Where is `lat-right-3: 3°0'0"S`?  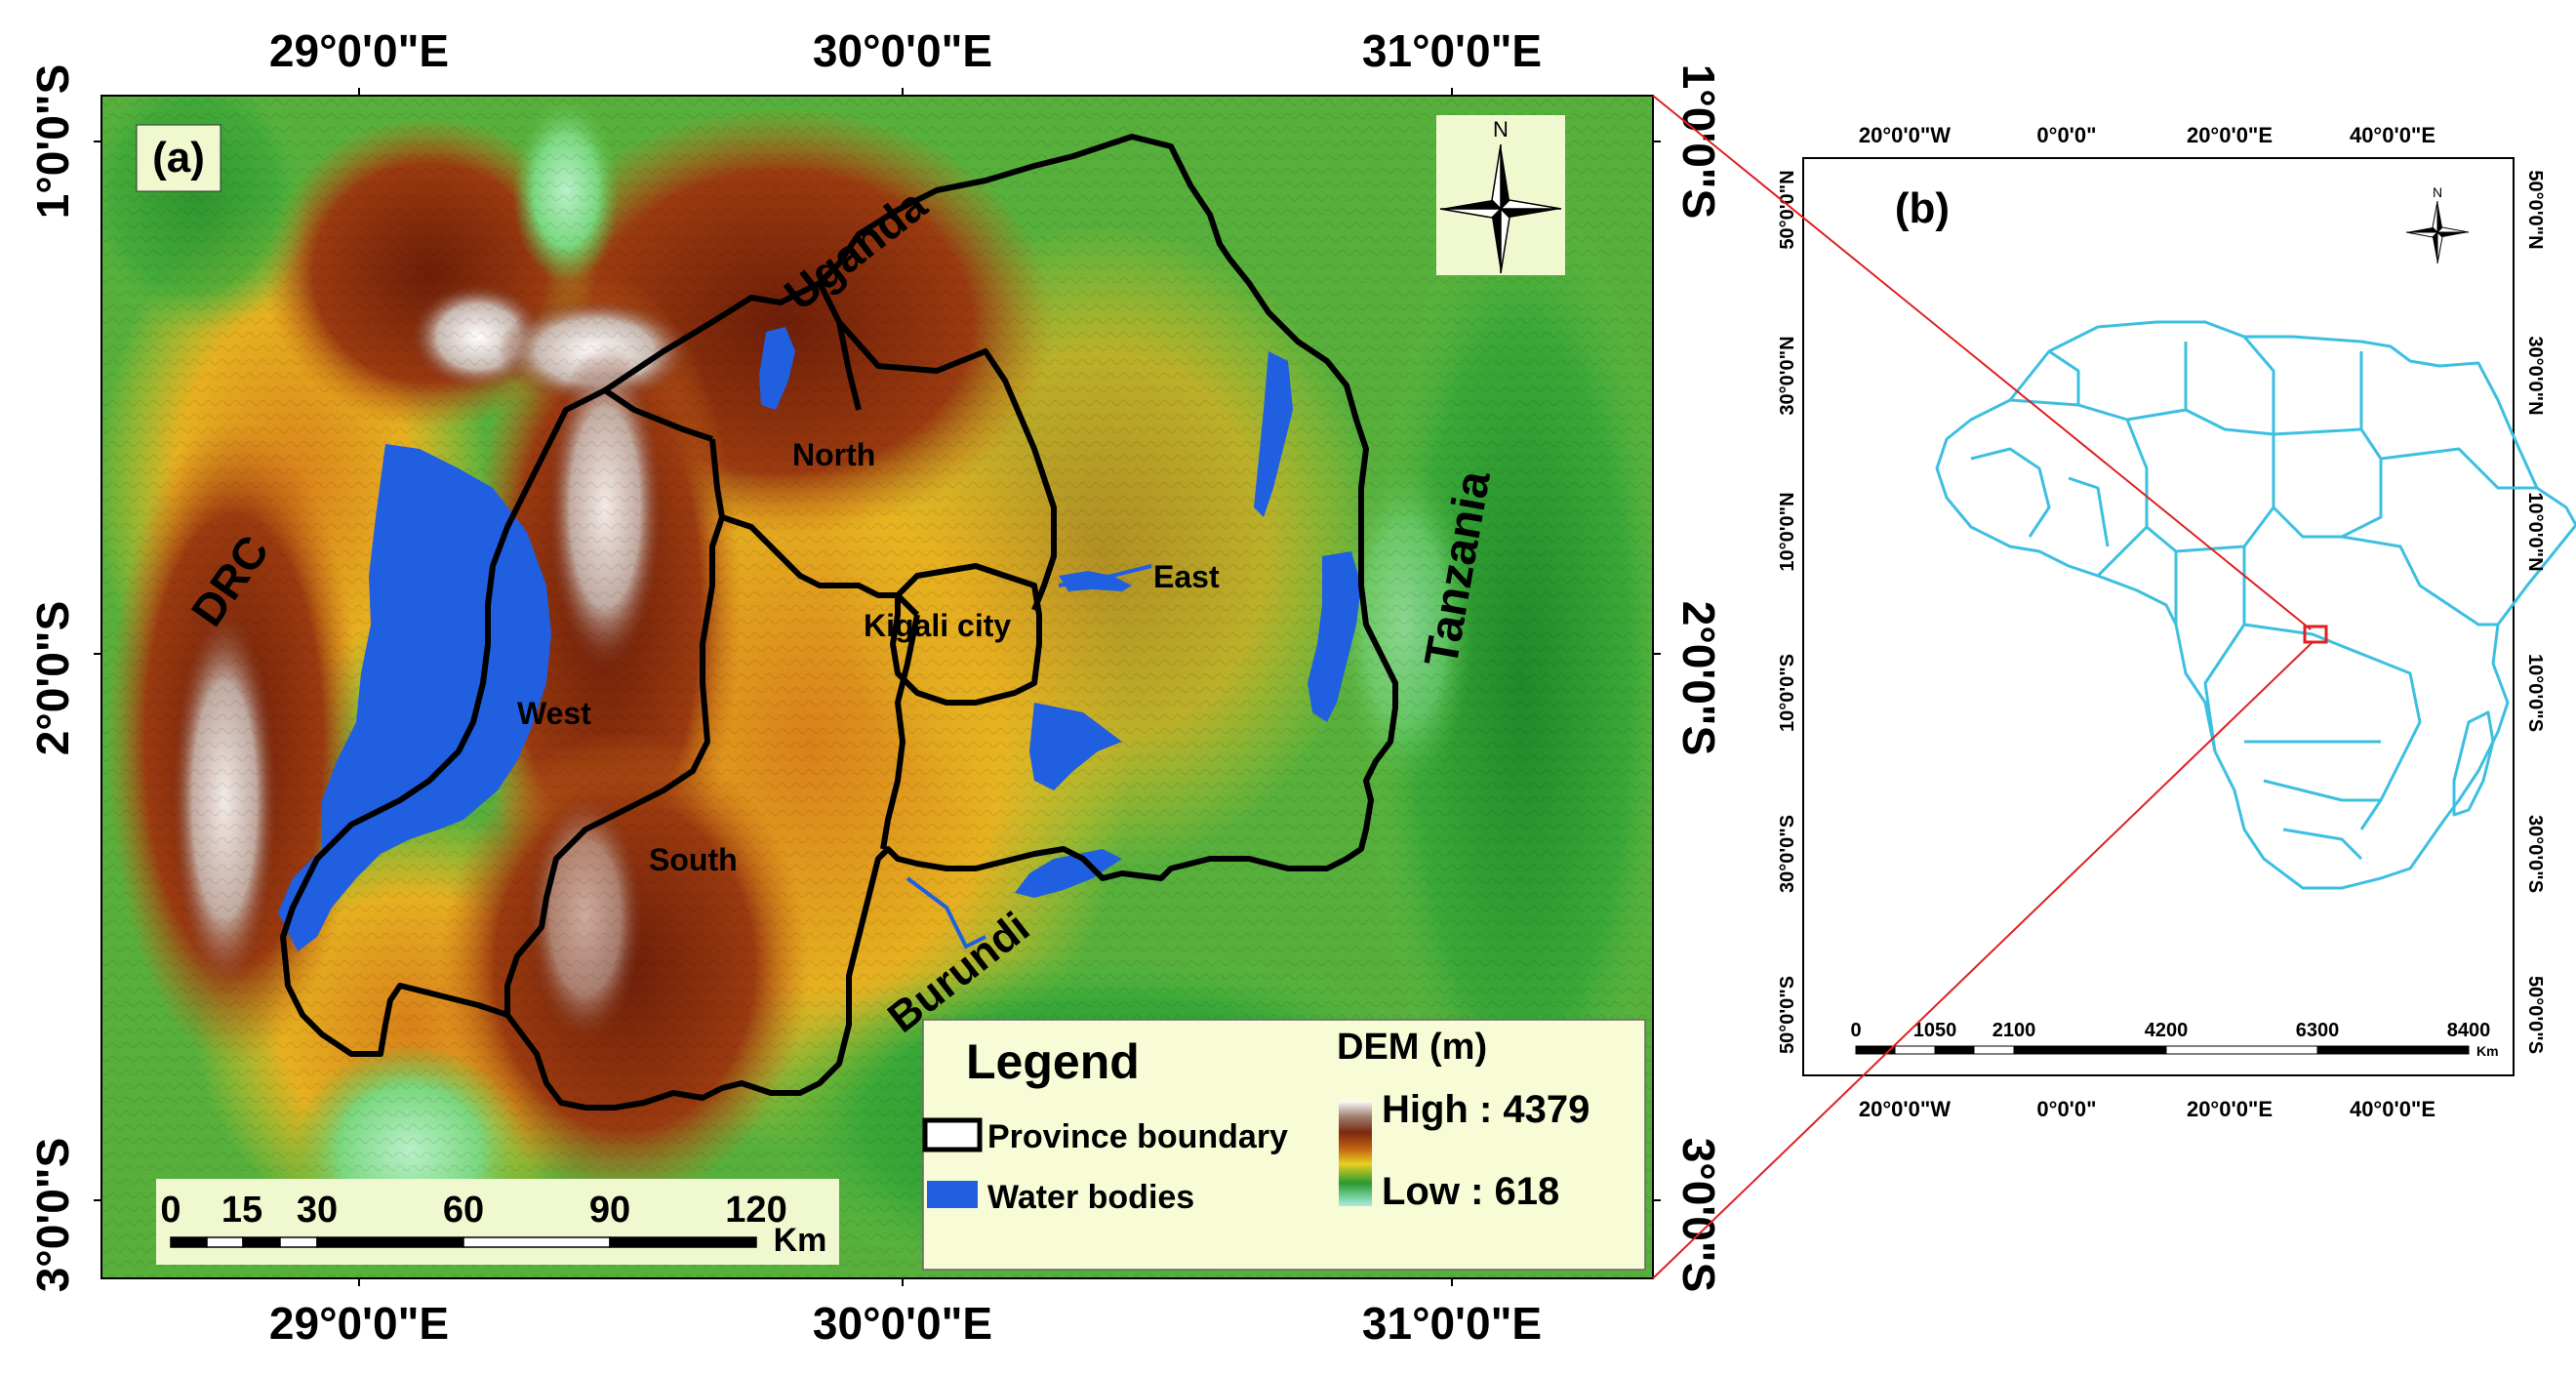
lat-right-3: 3°0'0"S is located at coordinates (1698, 1215).